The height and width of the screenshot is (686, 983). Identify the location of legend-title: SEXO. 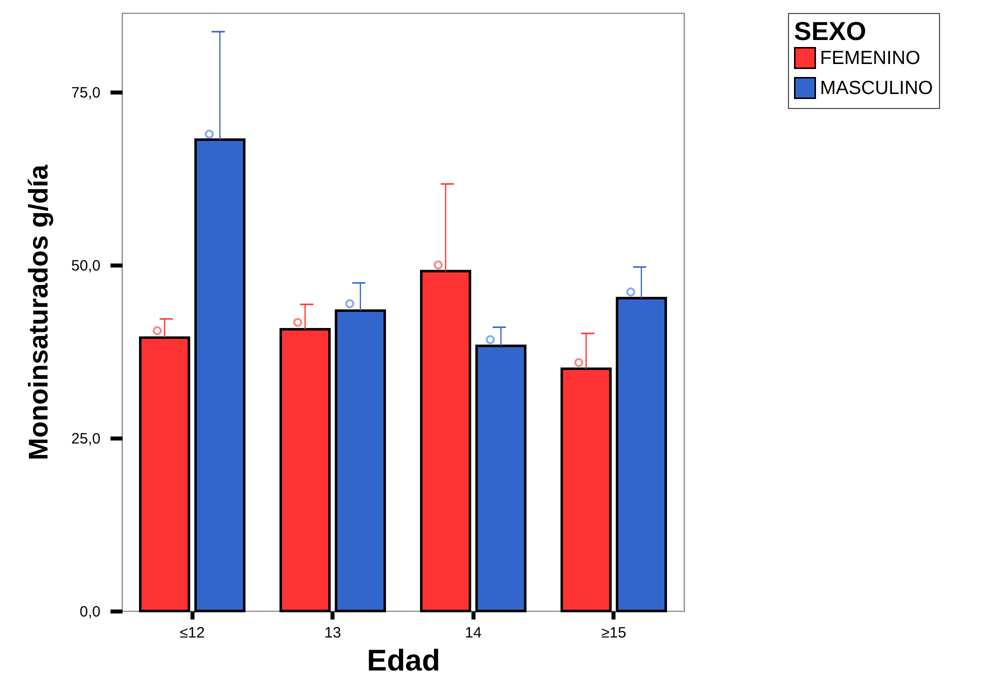
(830, 31).